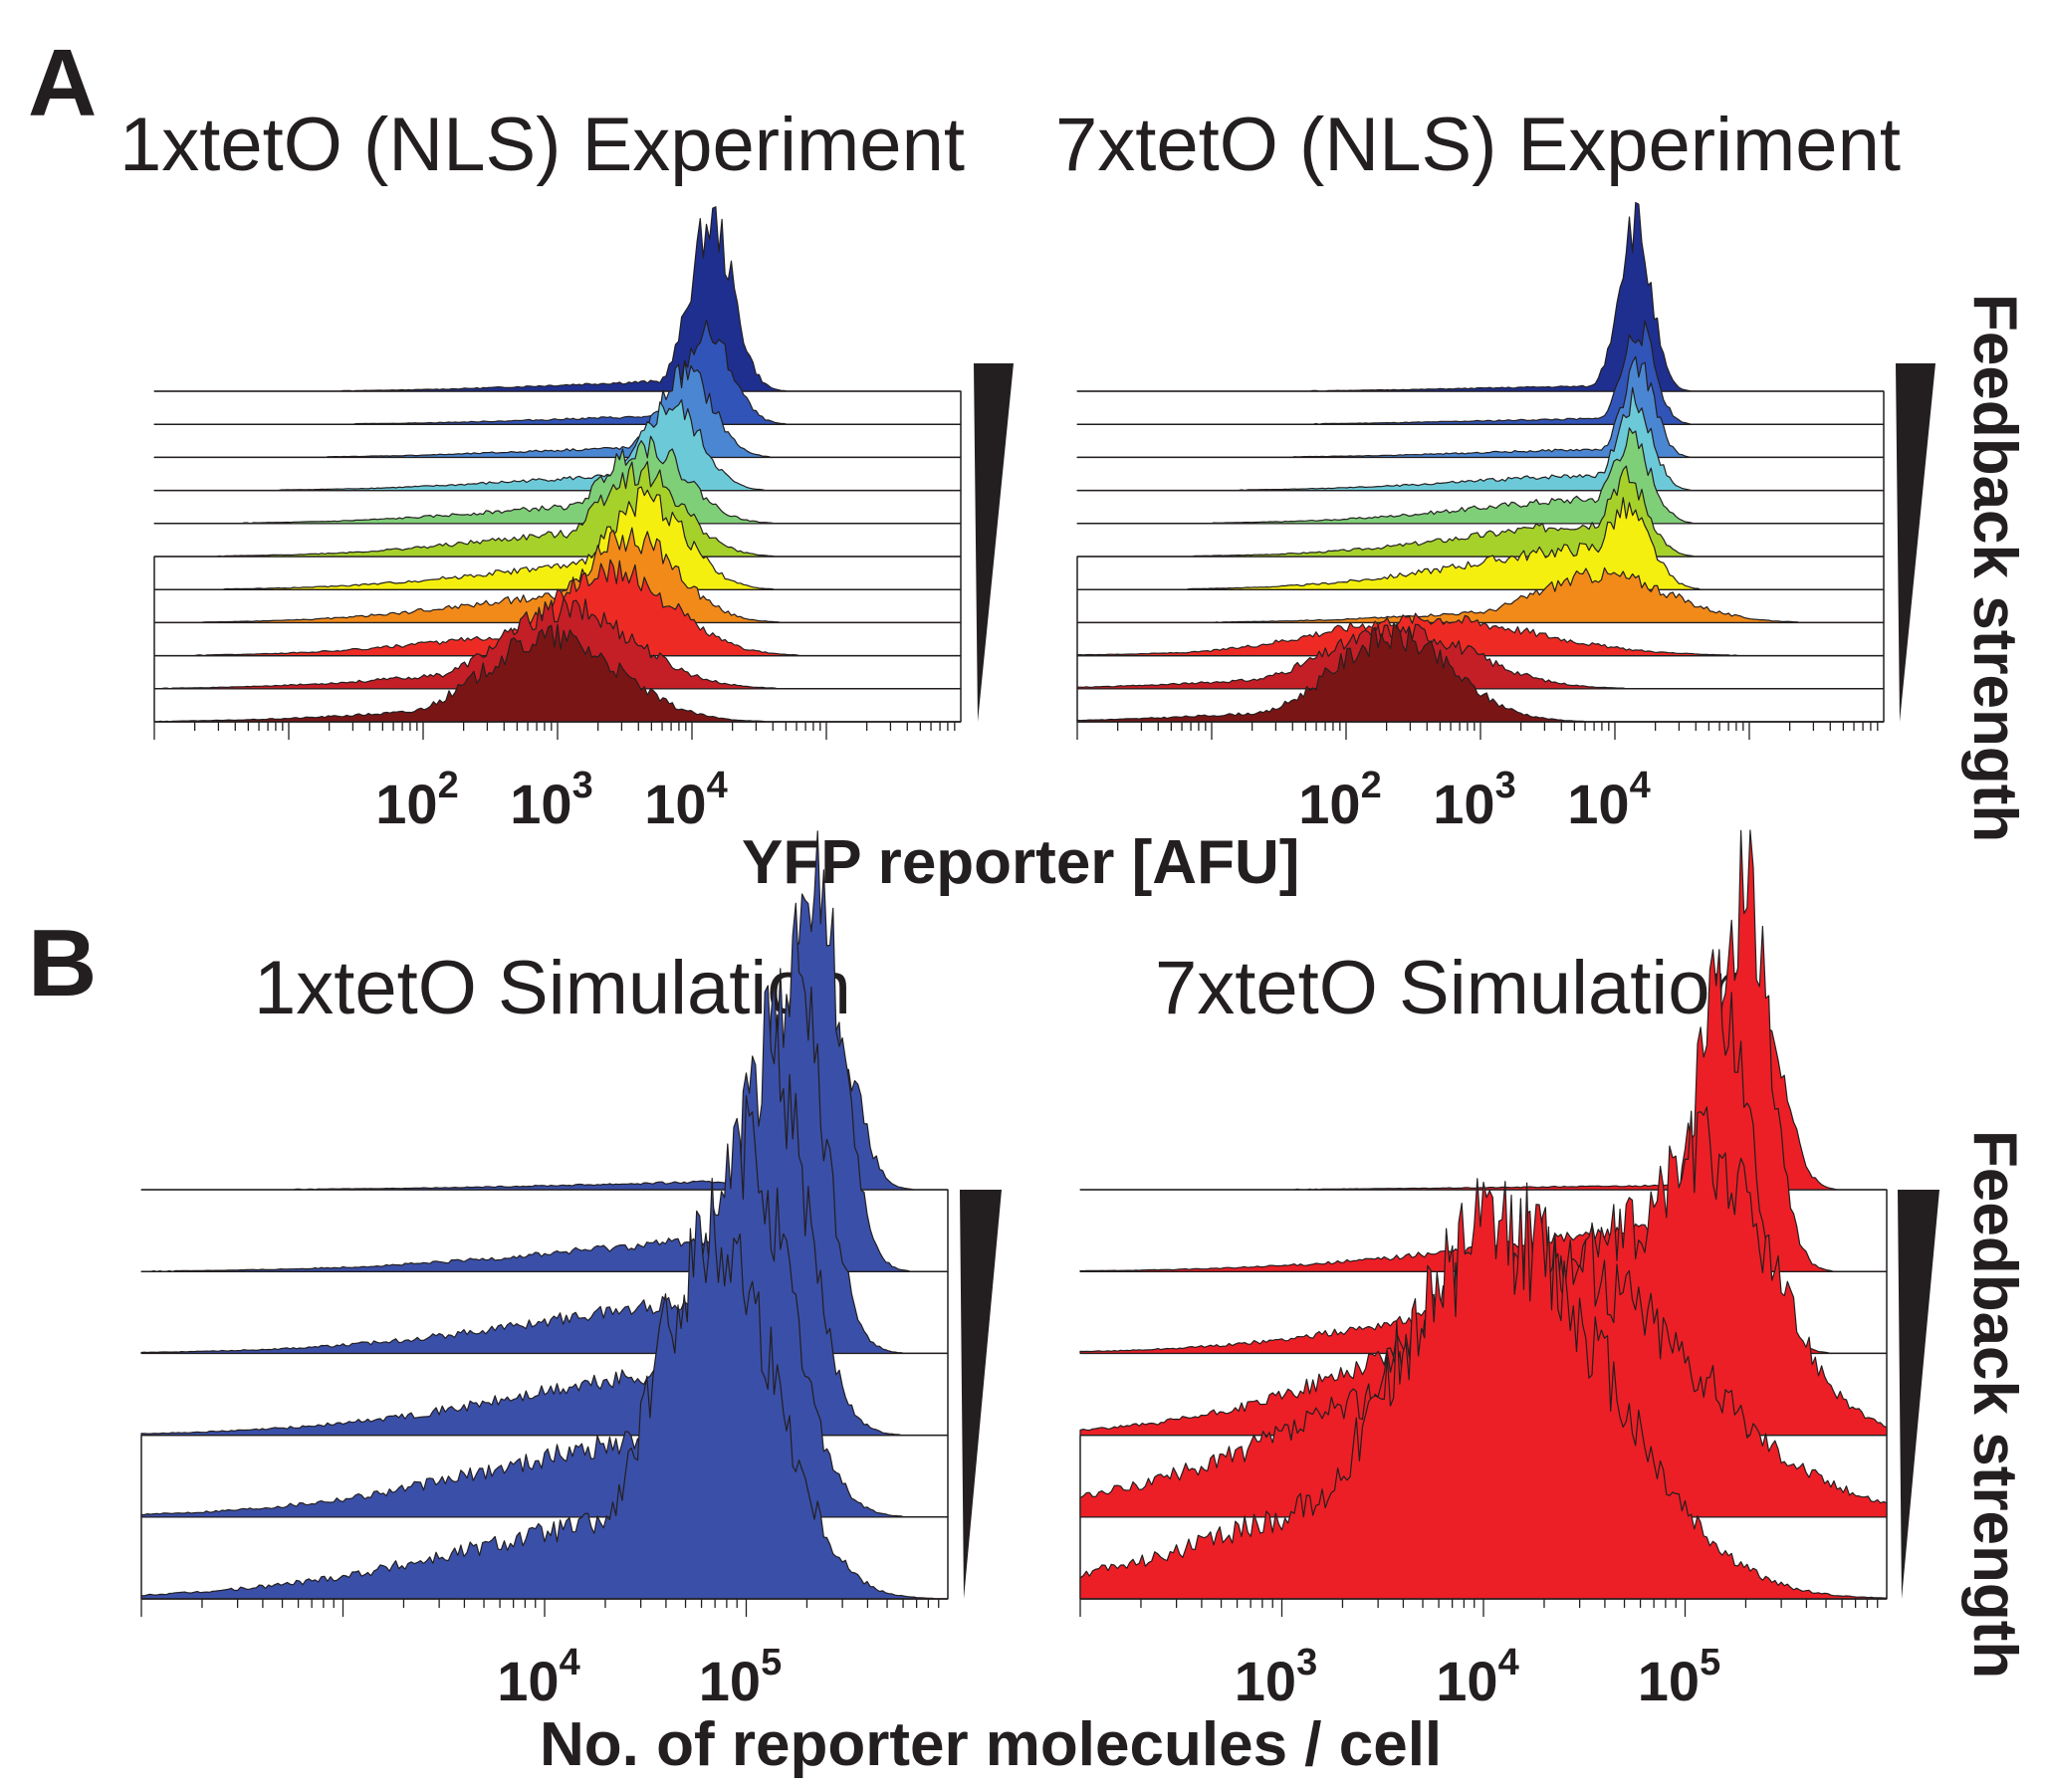 Image resolution: width=2047 pixels, height=1792 pixels. I want to click on x-axis-a1: 10² 10³ 10⁴, so click(557, 778).